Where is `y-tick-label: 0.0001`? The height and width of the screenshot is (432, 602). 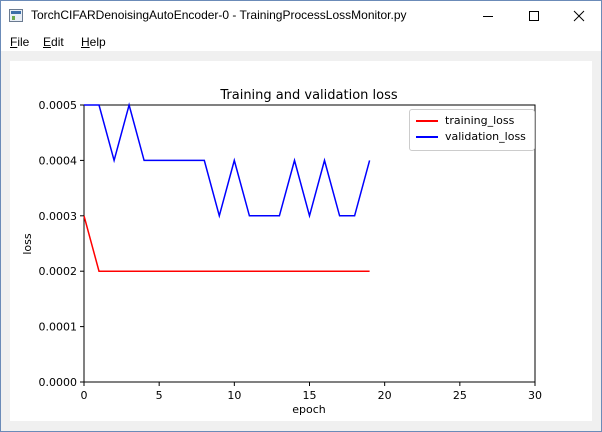 y-tick-label: 0.0001 is located at coordinates (58, 327).